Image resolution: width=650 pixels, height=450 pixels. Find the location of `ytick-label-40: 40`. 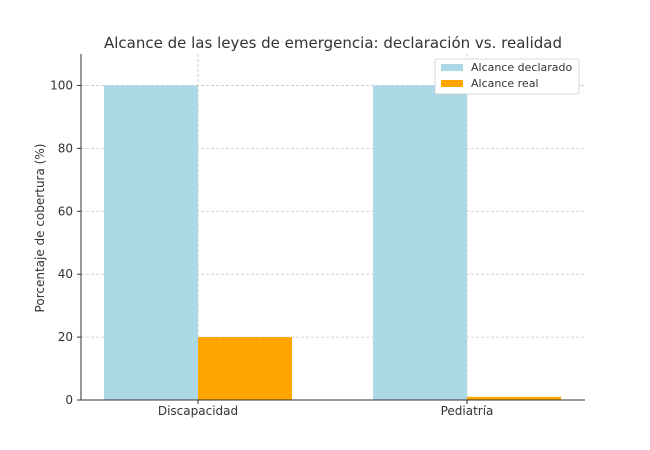

ytick-label-40: 40 is located at coordinates (65, 274).